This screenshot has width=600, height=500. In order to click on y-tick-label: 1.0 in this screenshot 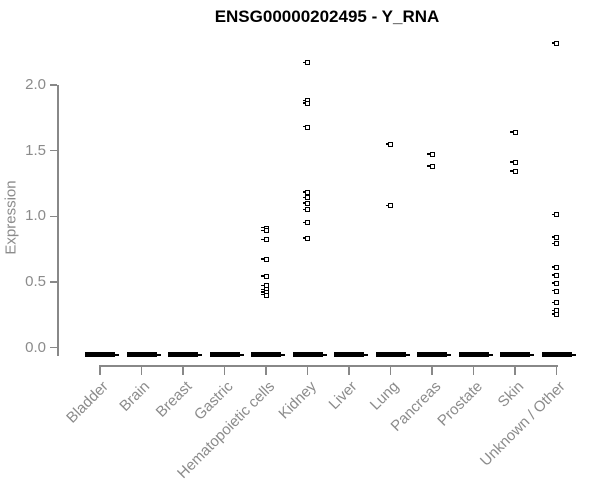, I will do `click(35, 216)`.